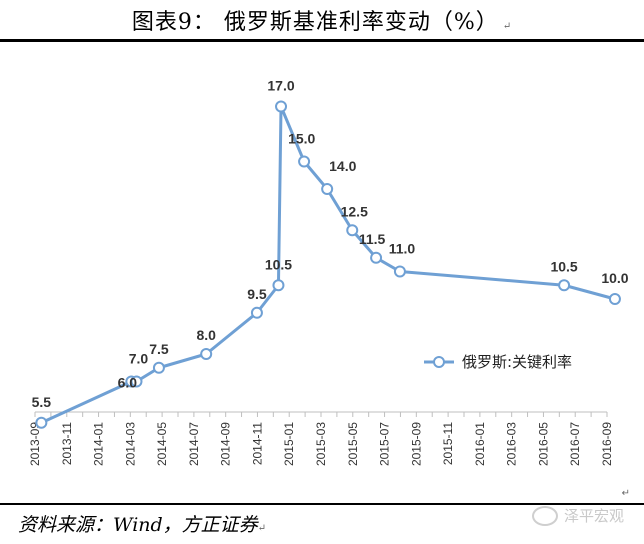 Image resolution: width=644 pixels, height=544 pixels. What do you see at coordinates (322, 504) in the screenshot?
I see `bottom-rule` at bounding box center [322, 504].